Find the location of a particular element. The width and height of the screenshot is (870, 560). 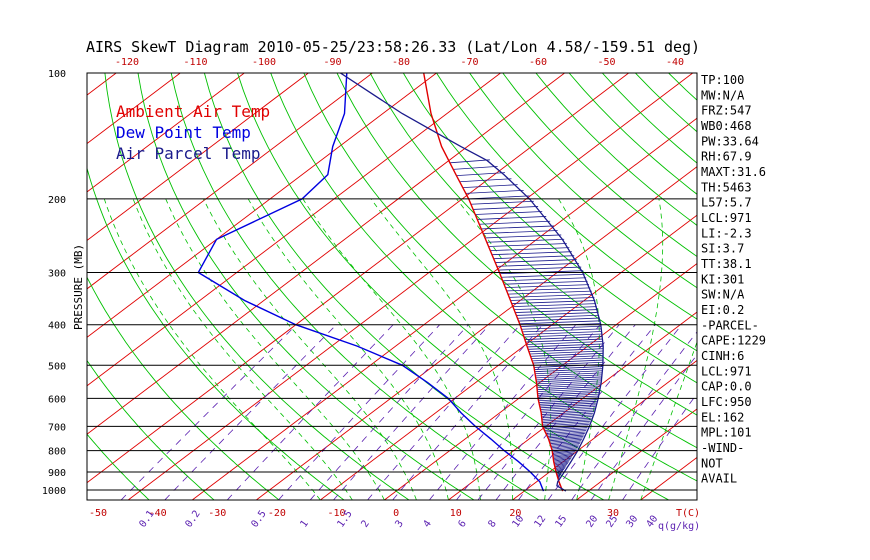

cape-hatching is located at coordinates (526, 319).